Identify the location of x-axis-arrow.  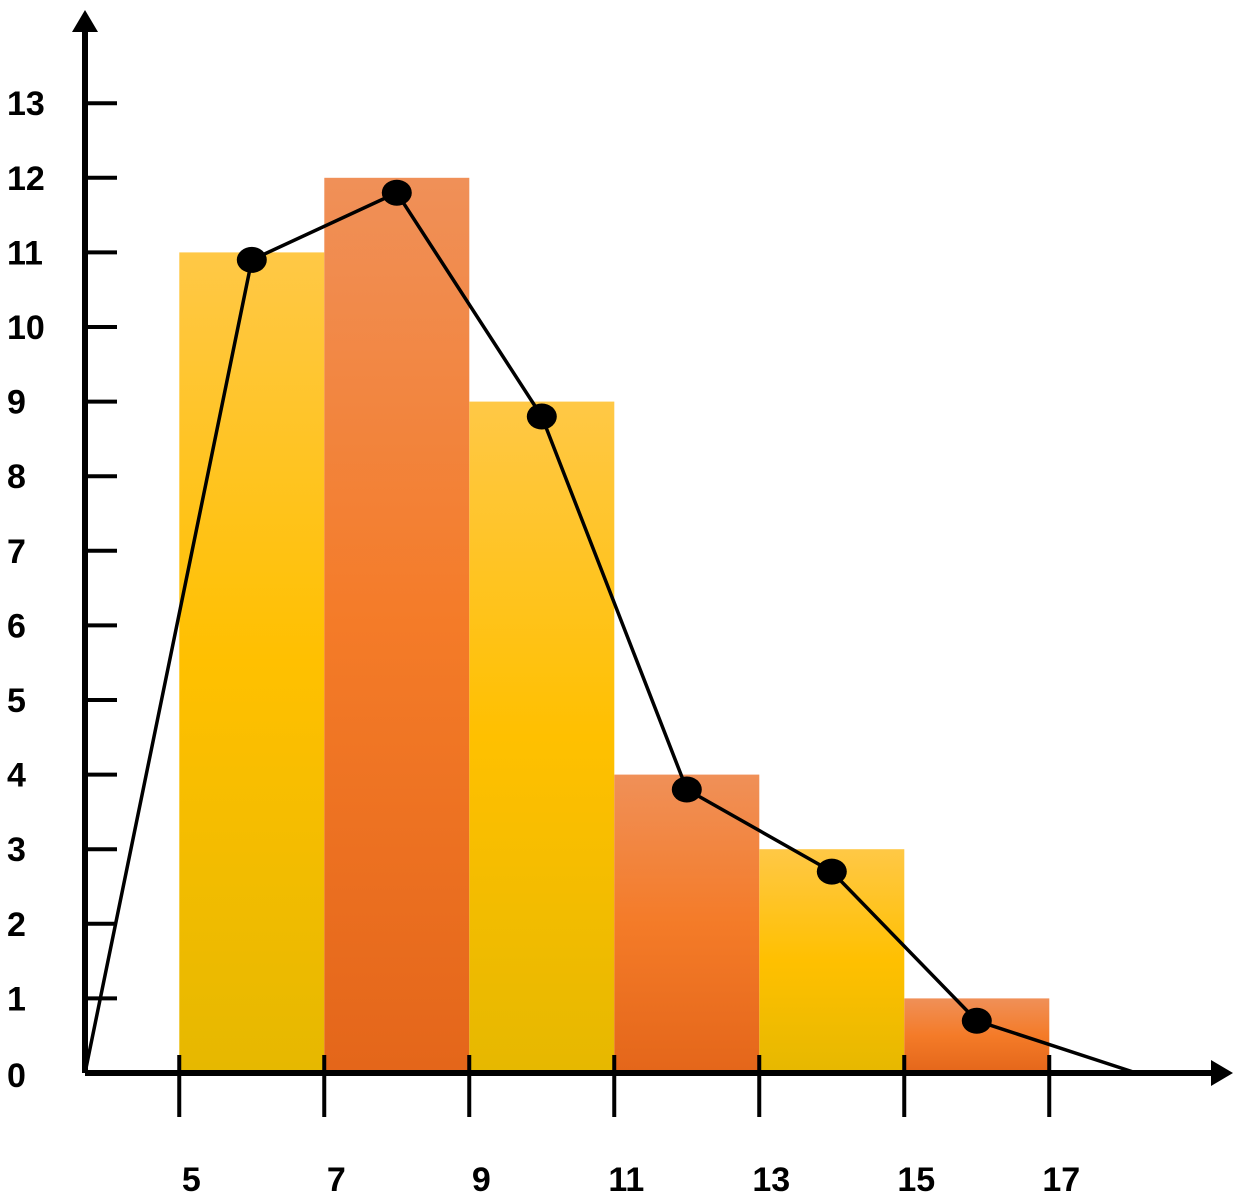
(1222, 1073).